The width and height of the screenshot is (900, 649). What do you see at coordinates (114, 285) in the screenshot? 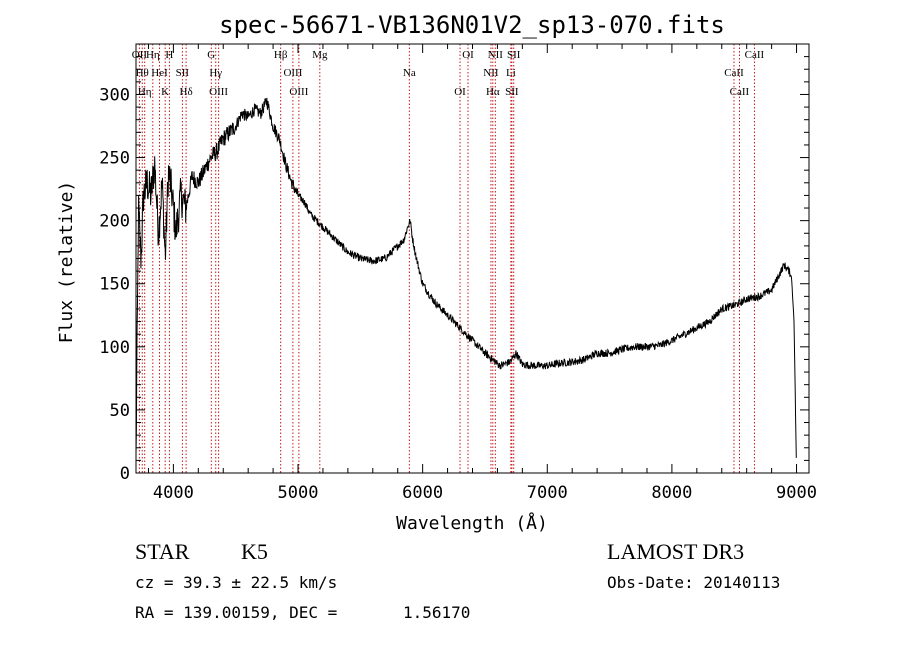
I see `y-tick-label: 150` at bounding box center [114, 285].